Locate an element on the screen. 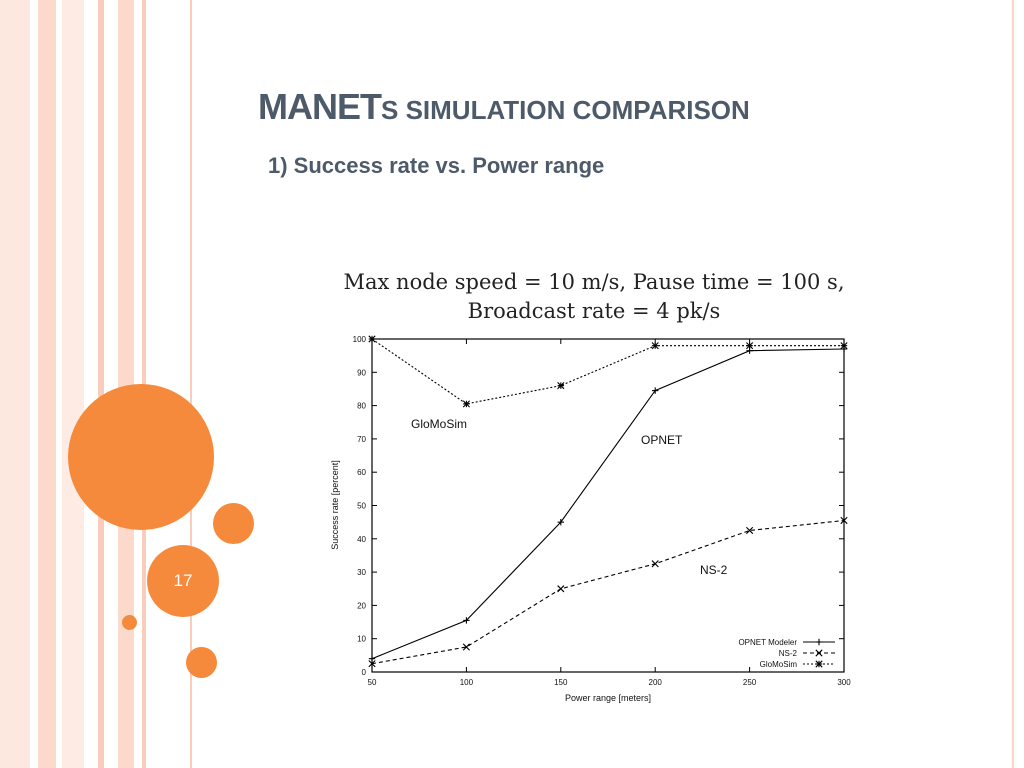 This screenshot has width=1024, height=768. legend-label: OPNET Modeler is located at coordinates (767, 642).